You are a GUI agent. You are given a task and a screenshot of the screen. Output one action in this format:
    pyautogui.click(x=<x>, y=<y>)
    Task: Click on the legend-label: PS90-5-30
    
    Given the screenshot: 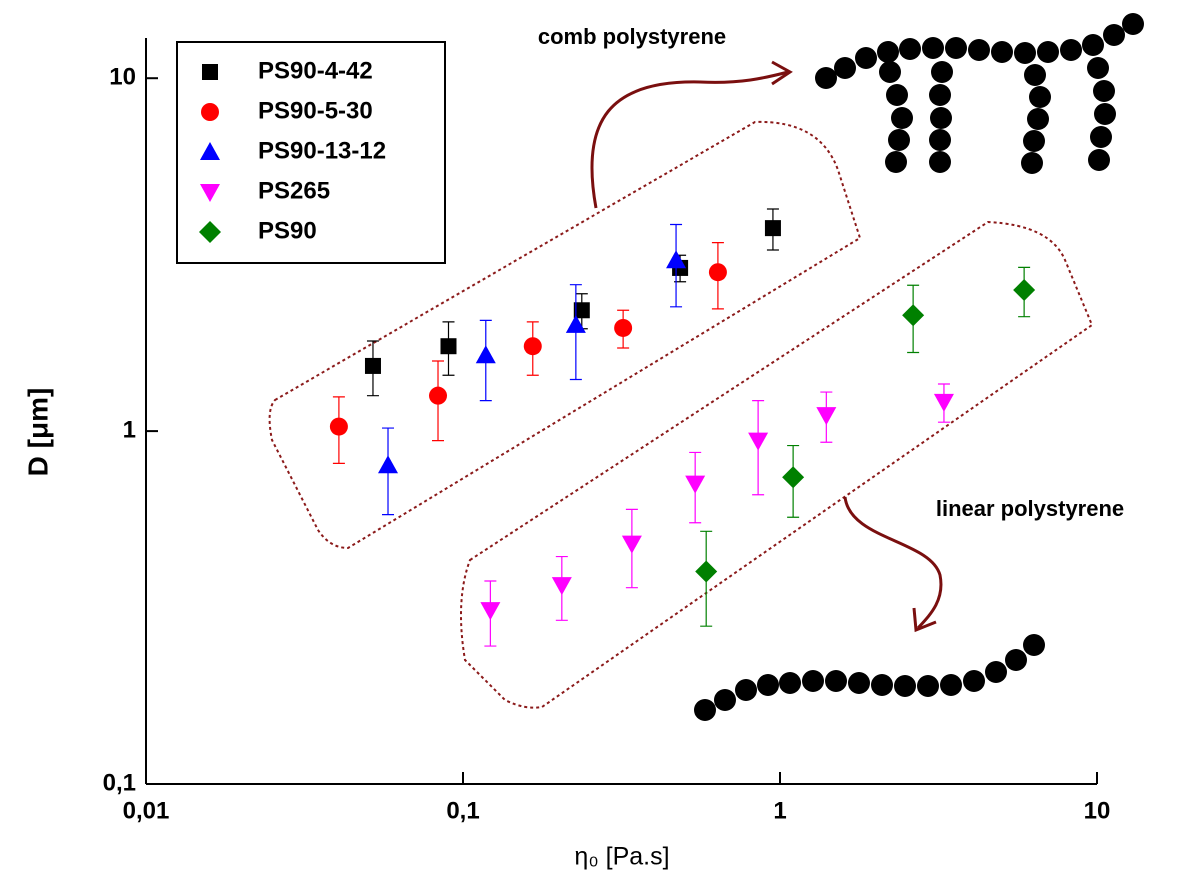 What is the action you would take?
    pyautogui.click(x=315, y=110)
    